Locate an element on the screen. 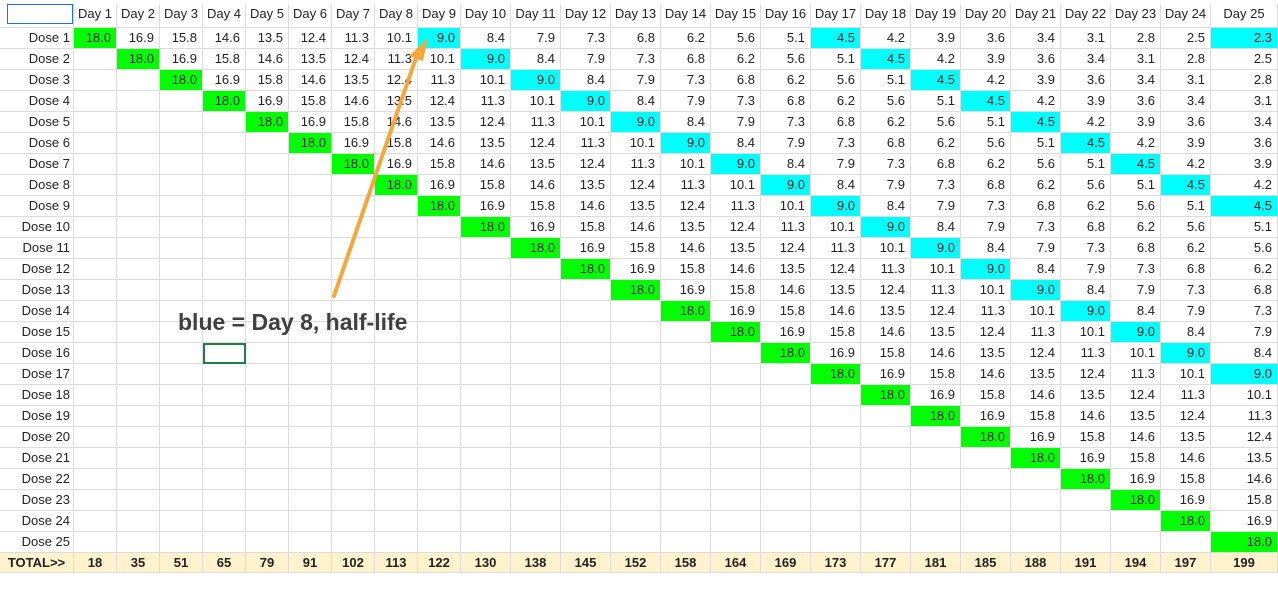  table-cell: 4.5 is located at coordinates (986, 101).